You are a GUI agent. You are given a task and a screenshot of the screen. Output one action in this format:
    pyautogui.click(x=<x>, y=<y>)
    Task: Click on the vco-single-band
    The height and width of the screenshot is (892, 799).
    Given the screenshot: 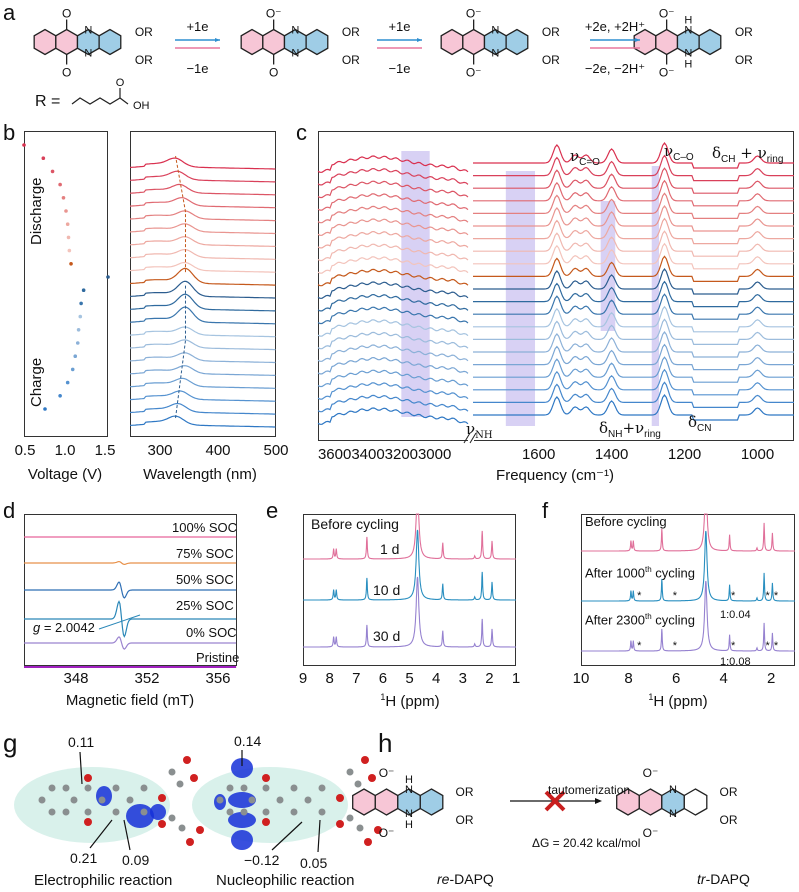 What is the action you would take?
    pyautogui.click(x=655, y=296)
    